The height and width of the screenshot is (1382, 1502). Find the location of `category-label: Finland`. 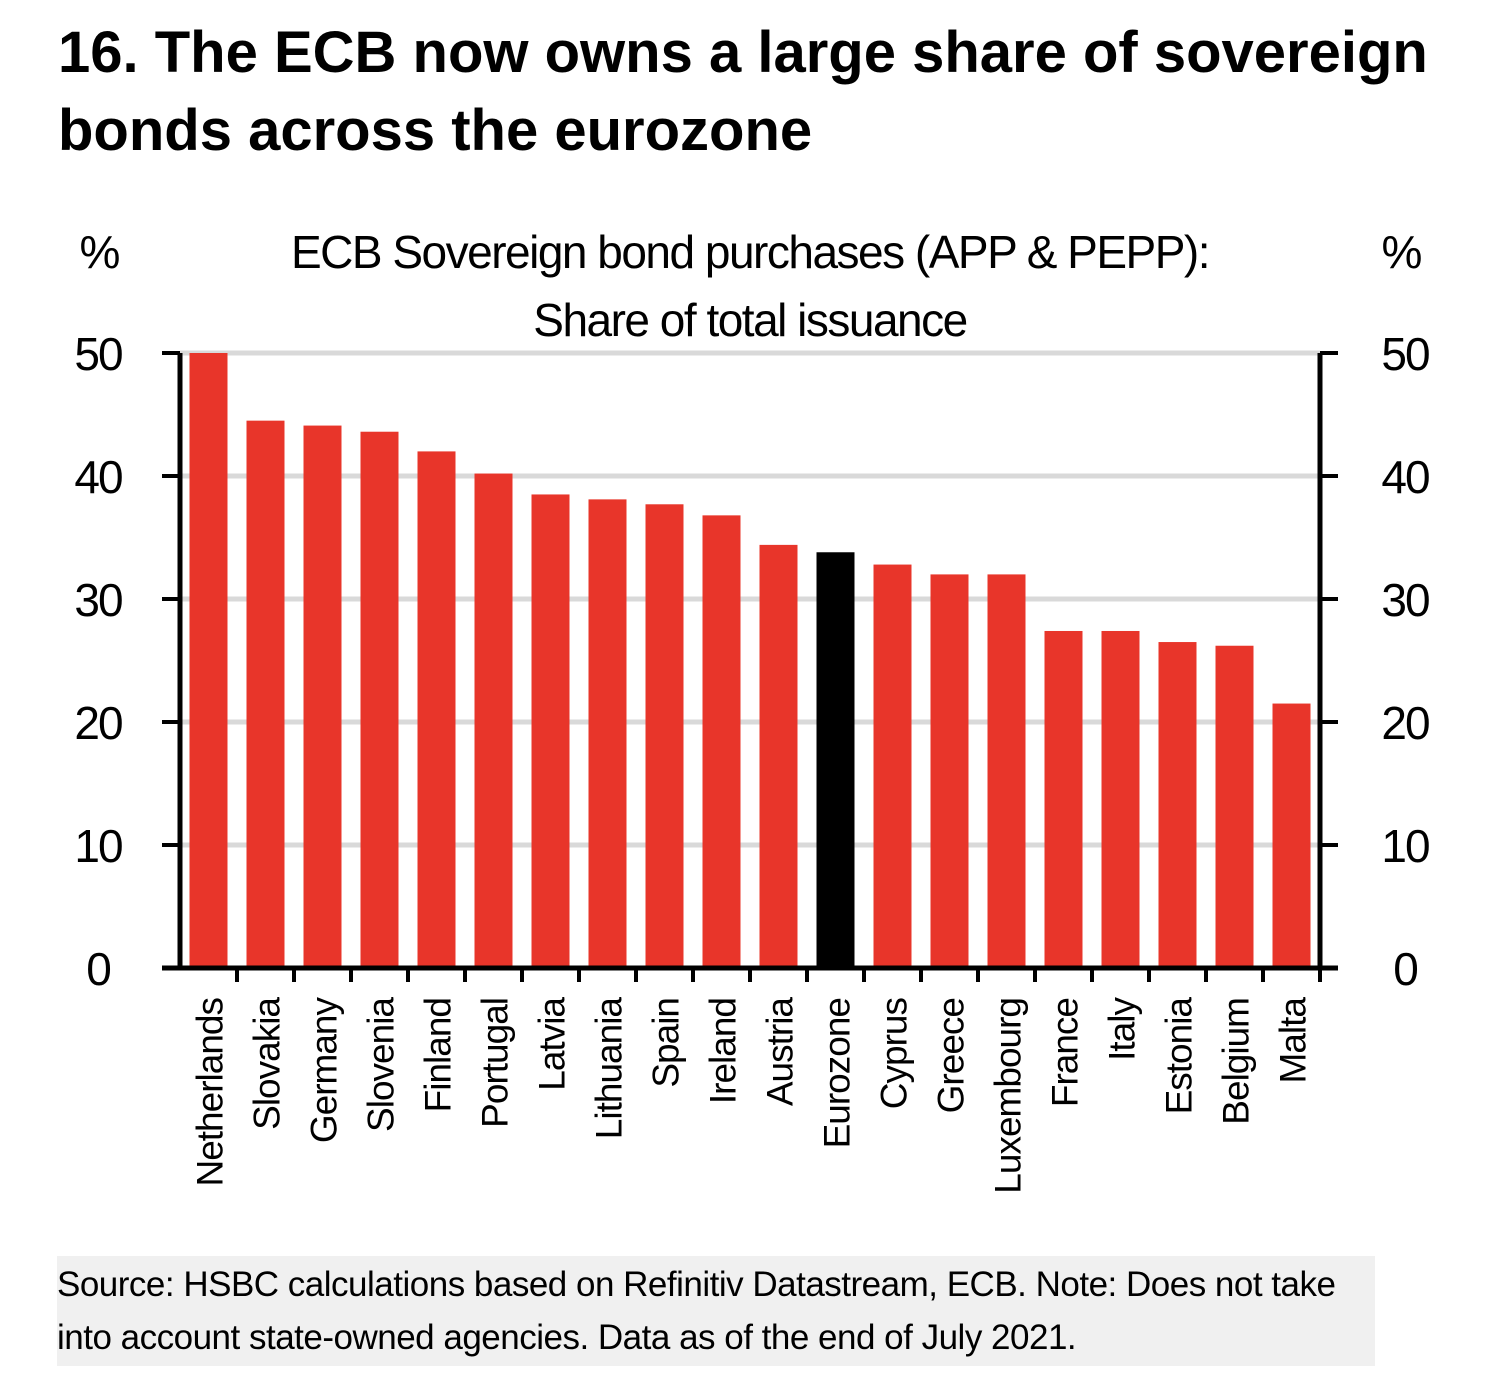

category-label: Finland is located at coordinates (438, 1055).